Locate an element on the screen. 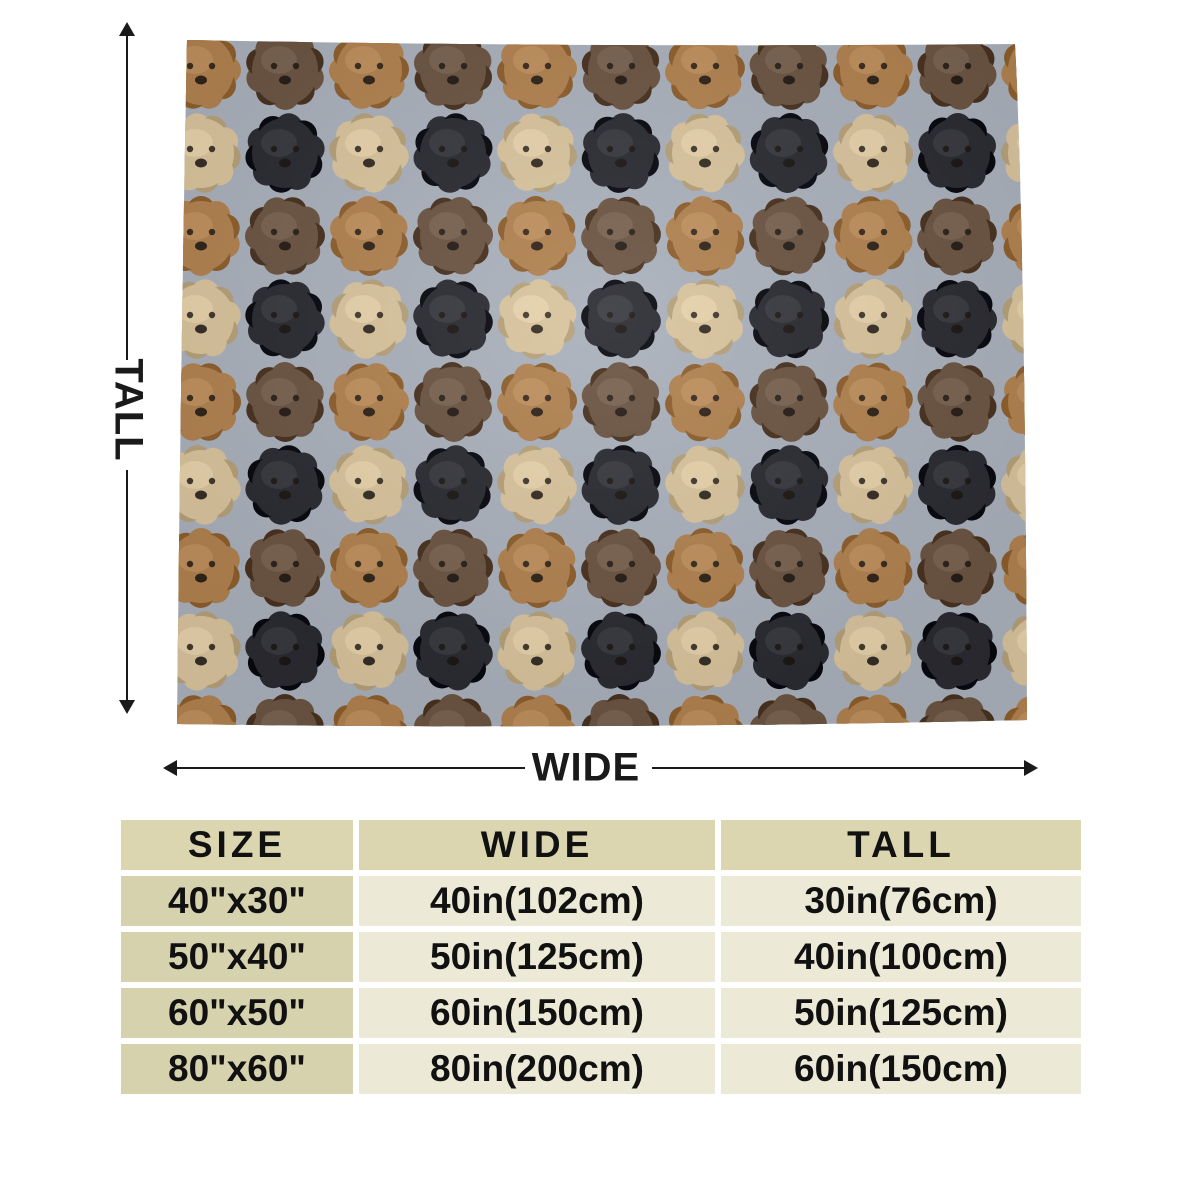  wide-arrow-left-icon is located at coordinates (170, 768).